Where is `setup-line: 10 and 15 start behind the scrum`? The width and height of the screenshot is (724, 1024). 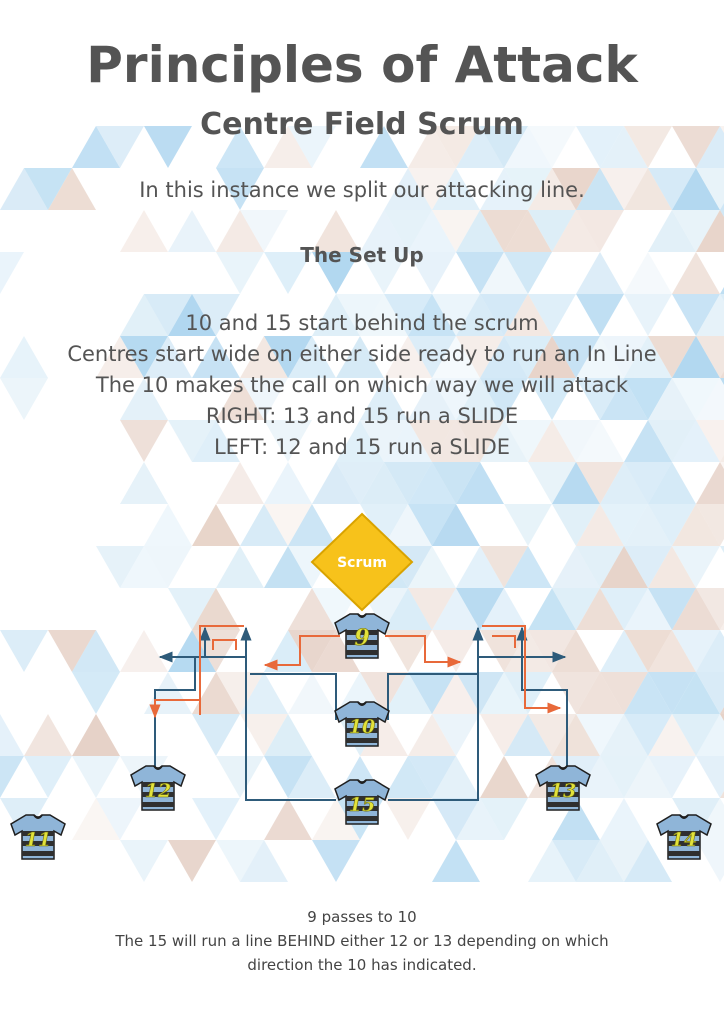 setup-line: 10 and 15 start behind the scrum is located at coordinates (362, 323).